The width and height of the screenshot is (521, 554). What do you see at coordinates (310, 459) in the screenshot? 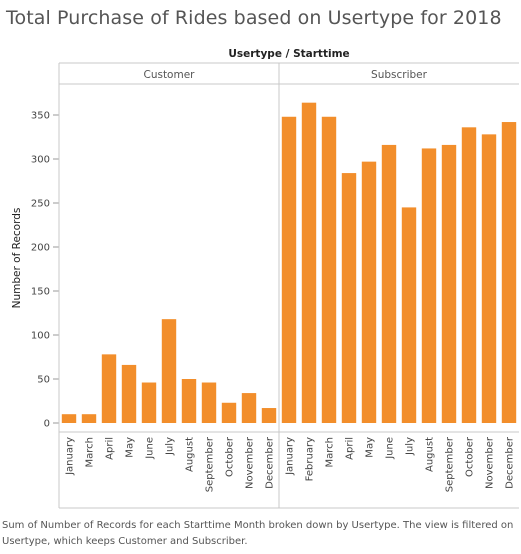
I see `x-tick-label: February` at bounding box center [310, 459].